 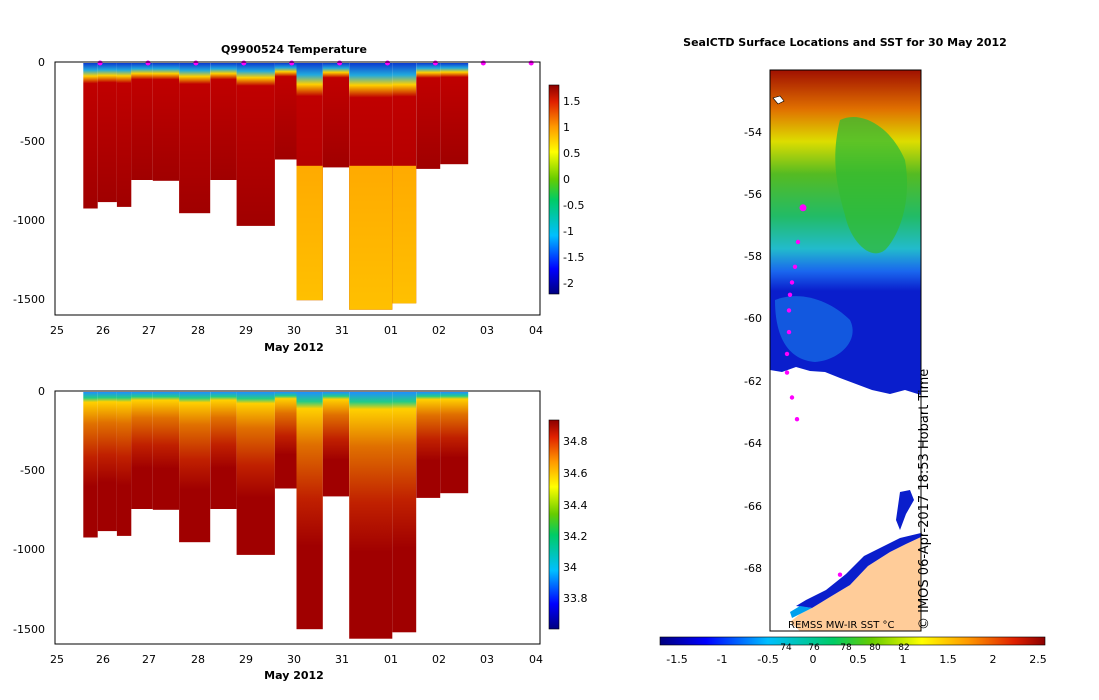 I want to click on map-ytick-label: -62, so click(x=753, y=381).